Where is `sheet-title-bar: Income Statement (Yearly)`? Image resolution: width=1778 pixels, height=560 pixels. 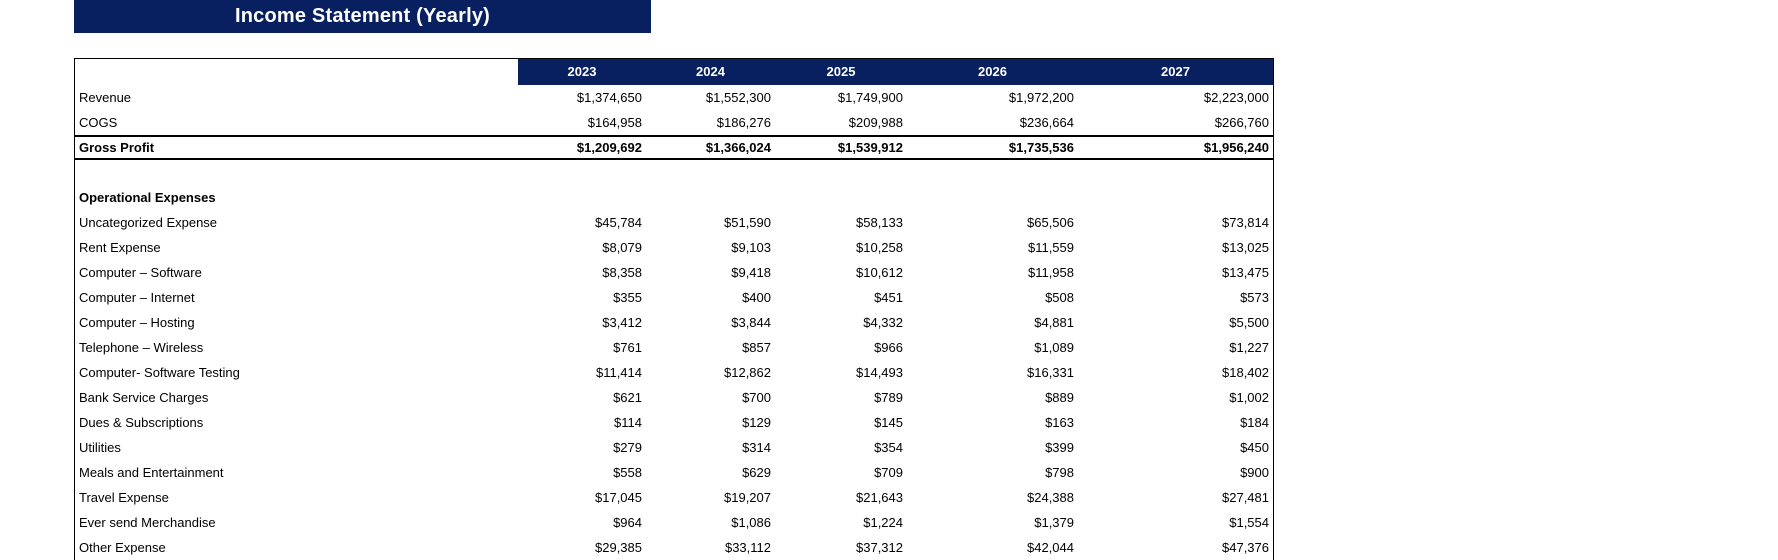
sheet-title-bar: Income Statement (Yearly) is located at coordinates (362, 16).